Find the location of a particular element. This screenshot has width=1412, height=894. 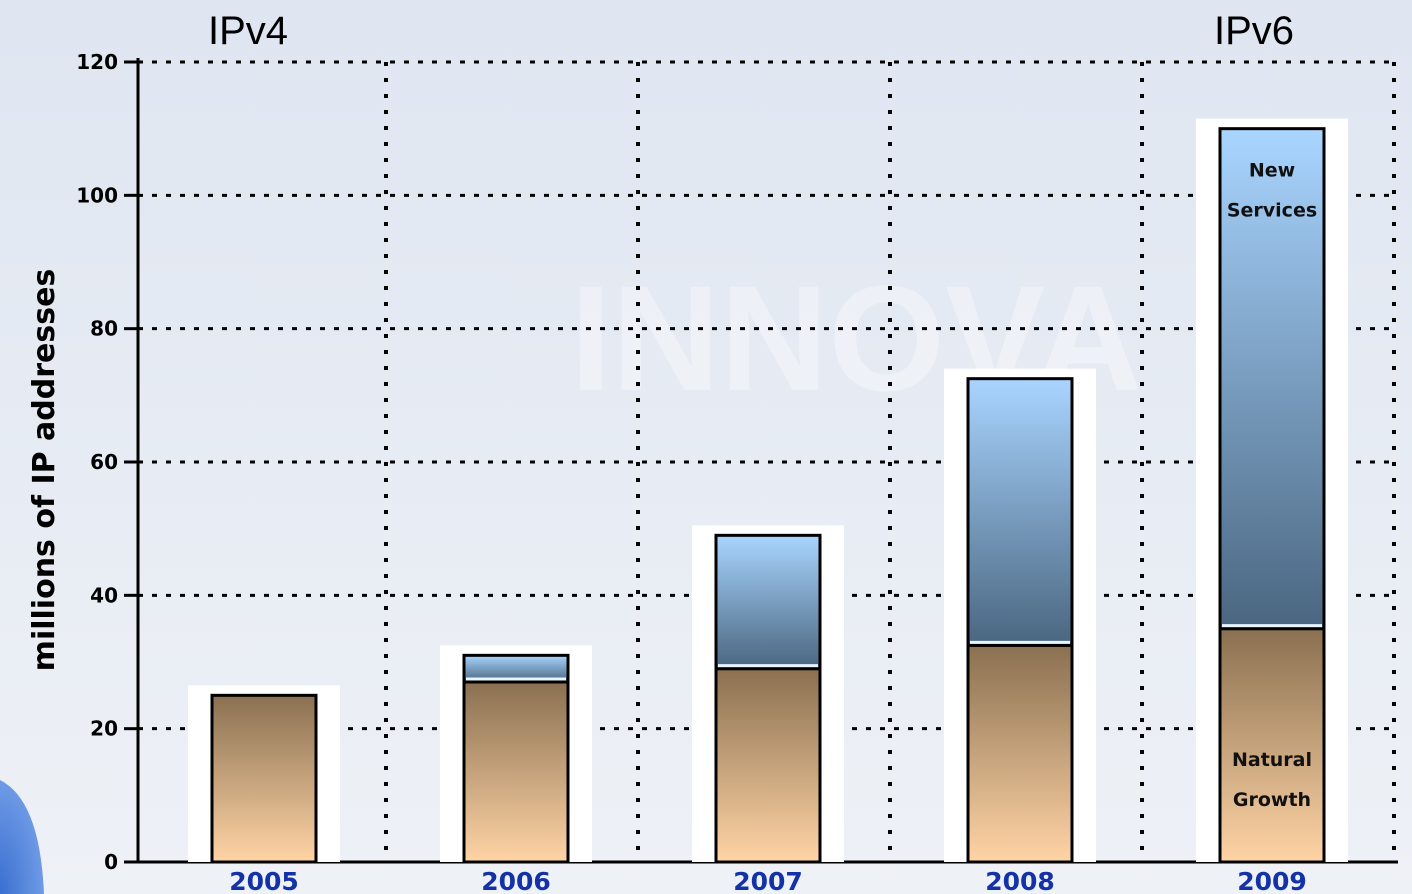

x-tick-label-2006: 2006 is located at coordinates (516, 880).